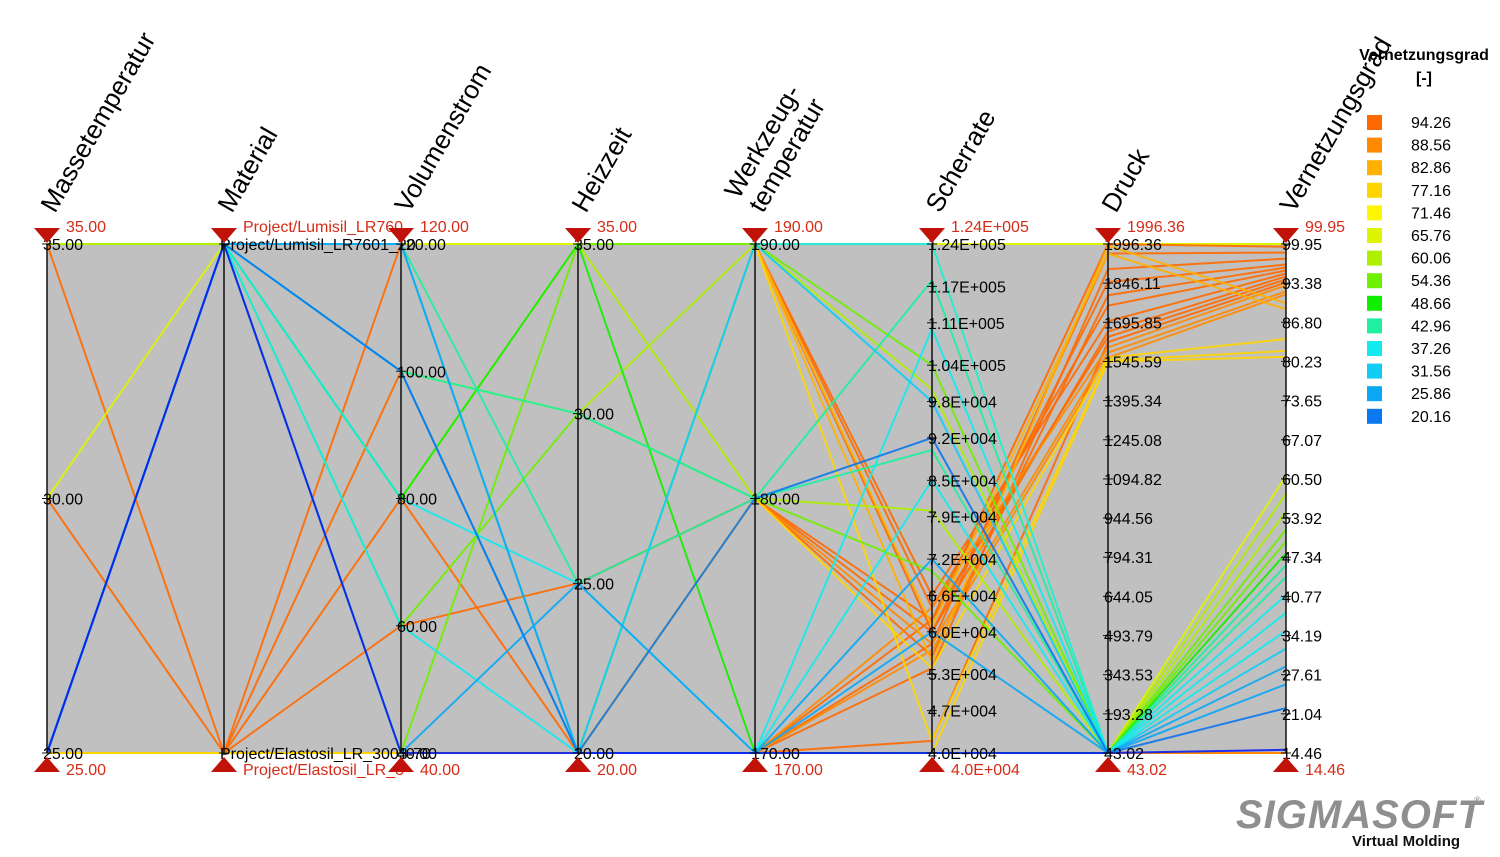  Describe the element at coordinates (962, 675) in the screenshot. I see `tick-label: 5.3E+004` at that location.